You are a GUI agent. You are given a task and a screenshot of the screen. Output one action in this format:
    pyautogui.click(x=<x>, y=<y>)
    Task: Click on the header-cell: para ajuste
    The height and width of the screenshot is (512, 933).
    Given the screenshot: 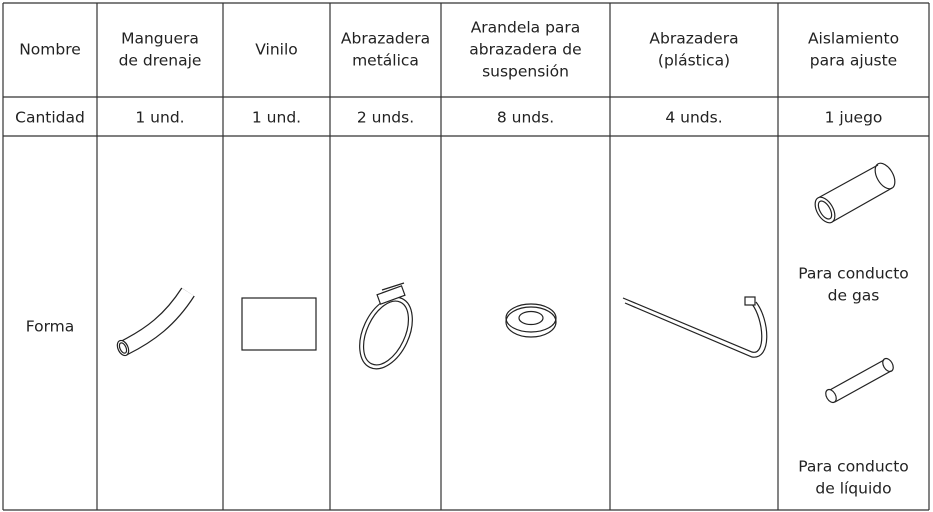 What is the action you would take?
    pyautogui.click(x=853, y=61)
    